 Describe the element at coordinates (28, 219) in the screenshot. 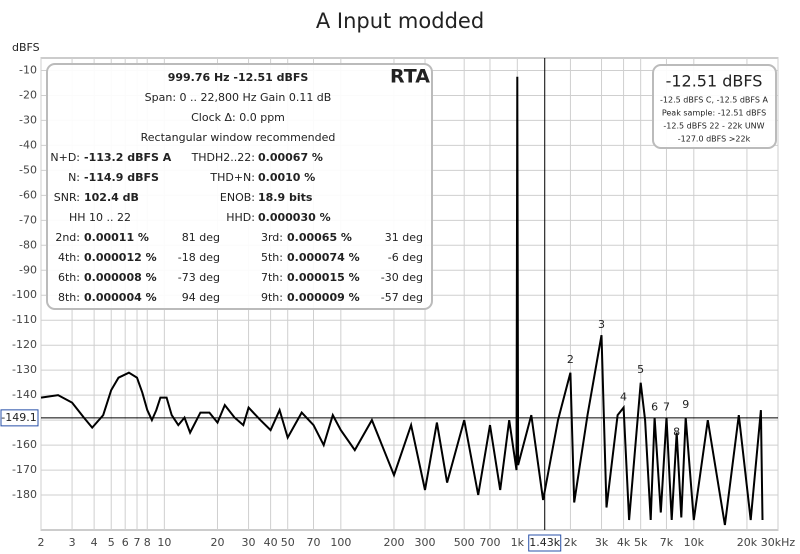

I see `y-tick-label: -70` at that location.